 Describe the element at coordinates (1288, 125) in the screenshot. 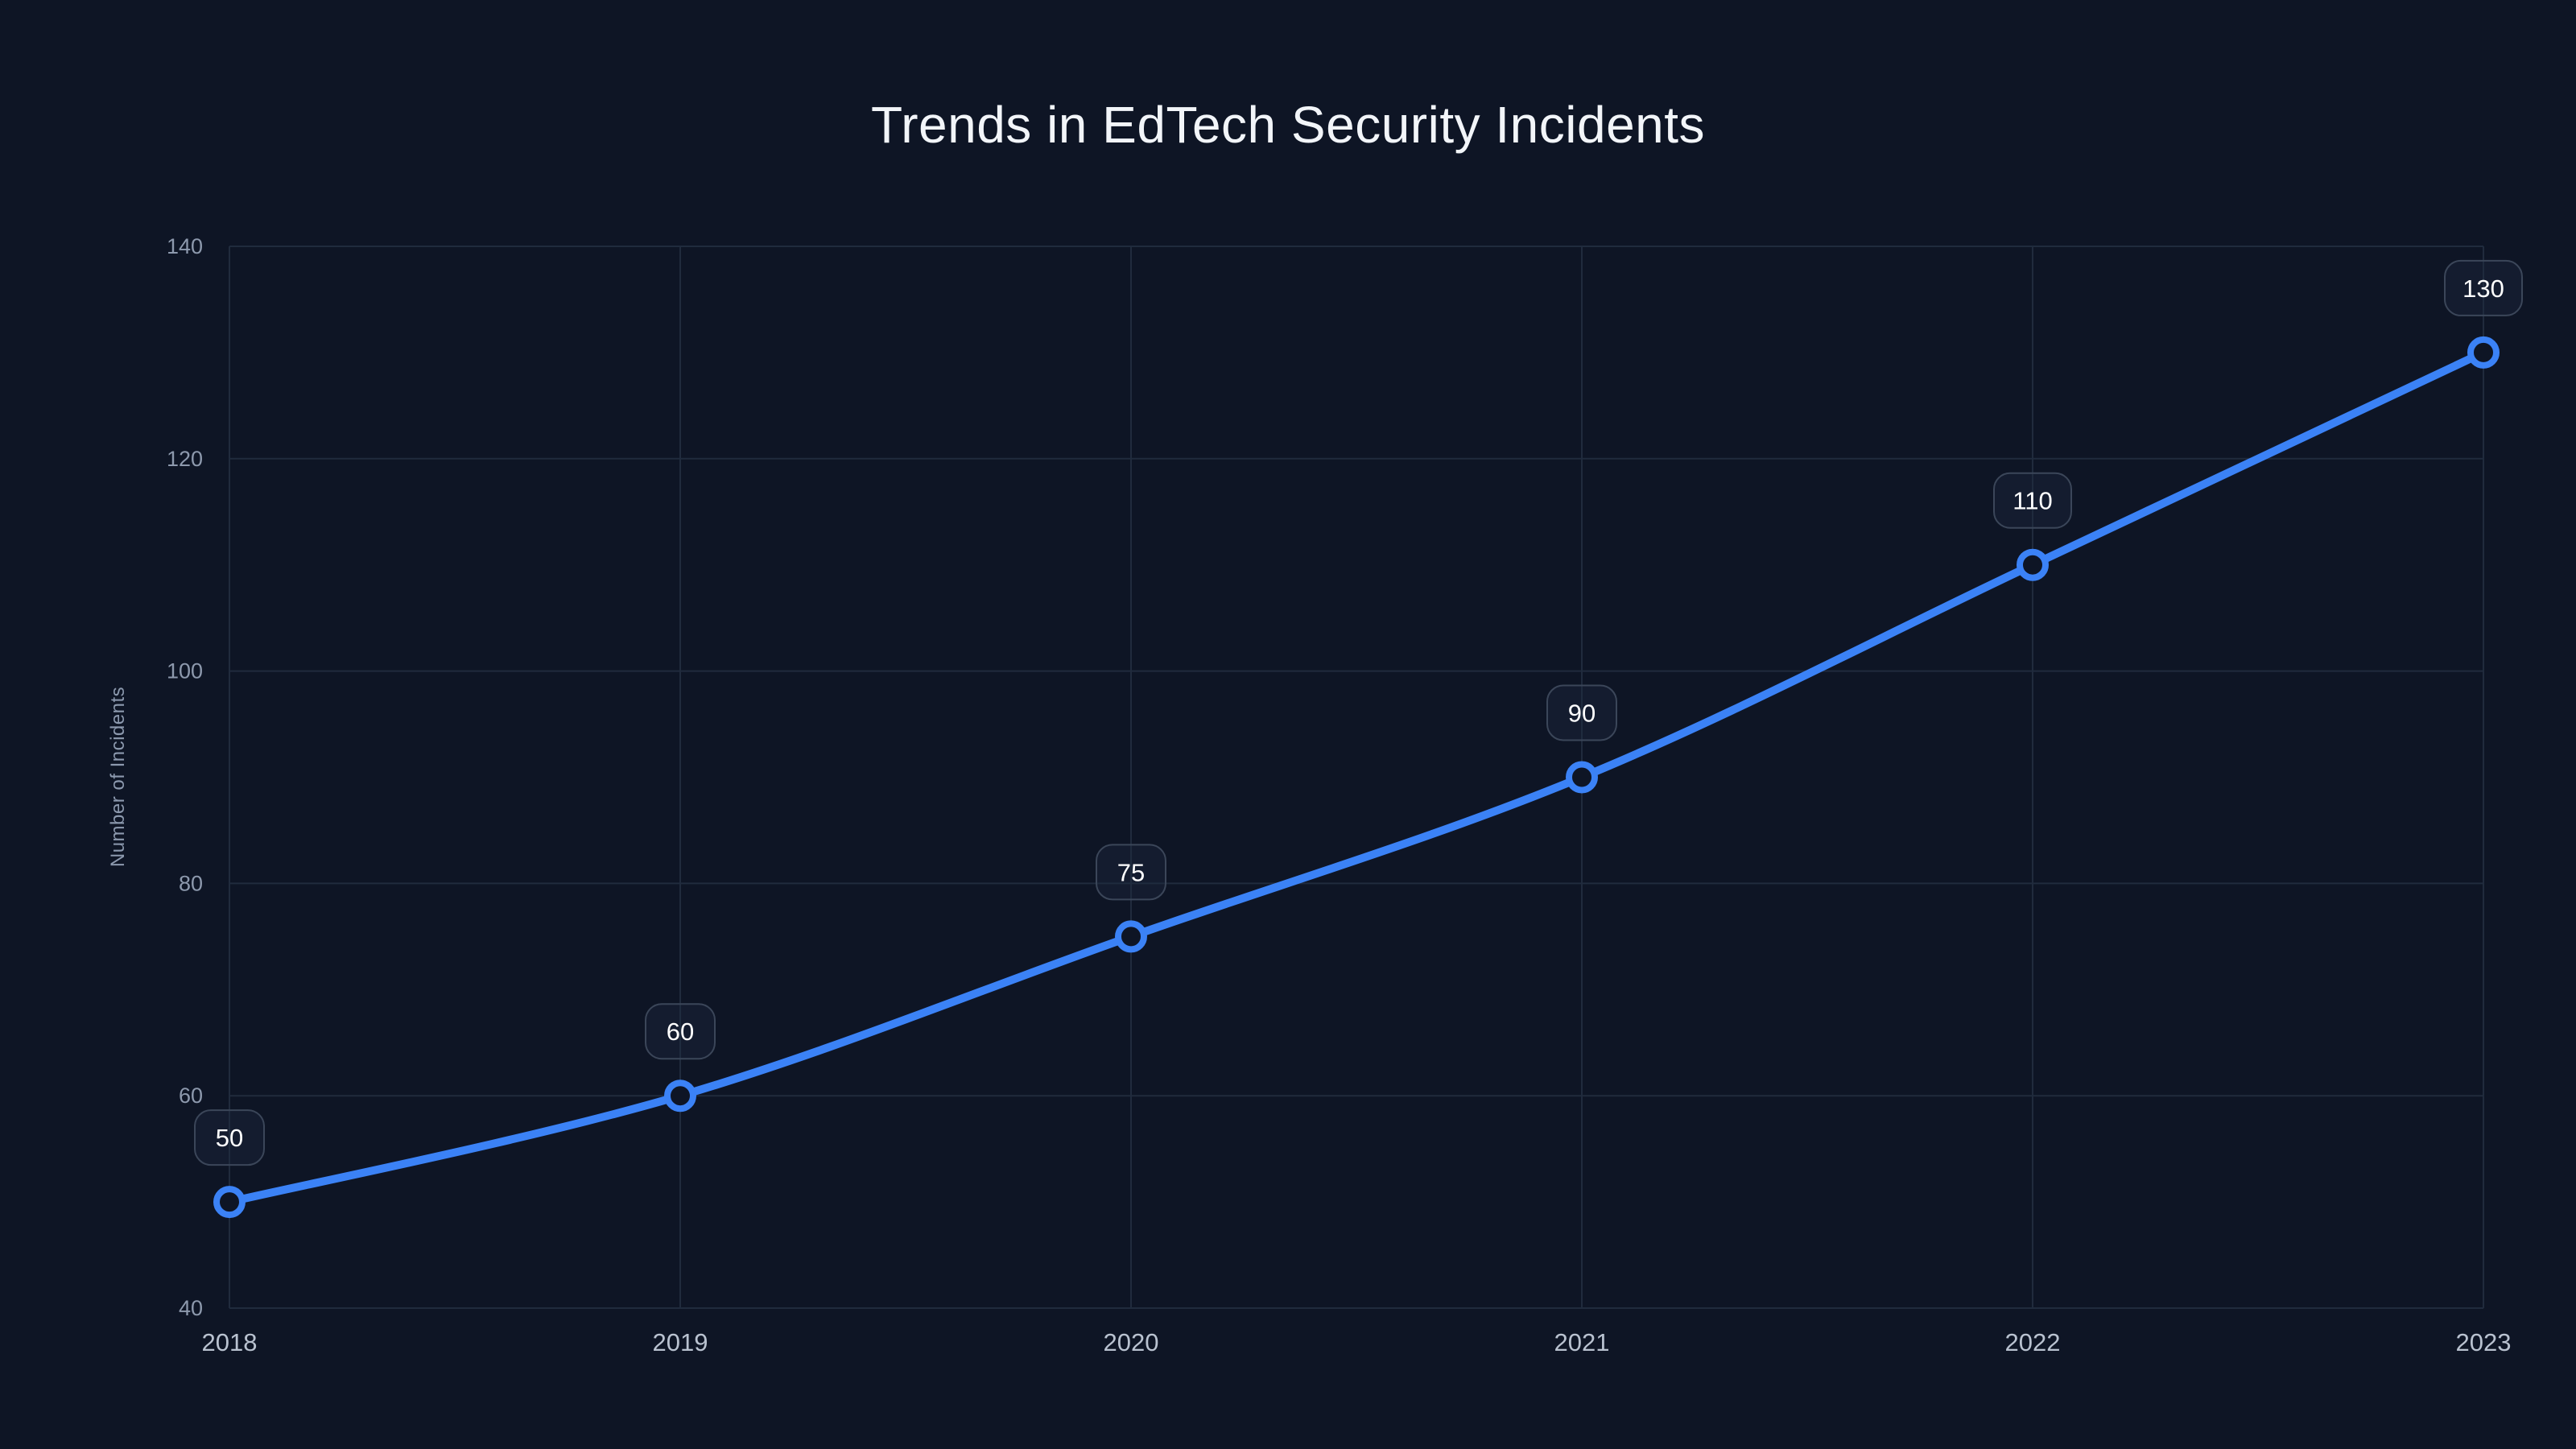

I see `chart-title: Trends in EdTech Security Incidents` at that location.